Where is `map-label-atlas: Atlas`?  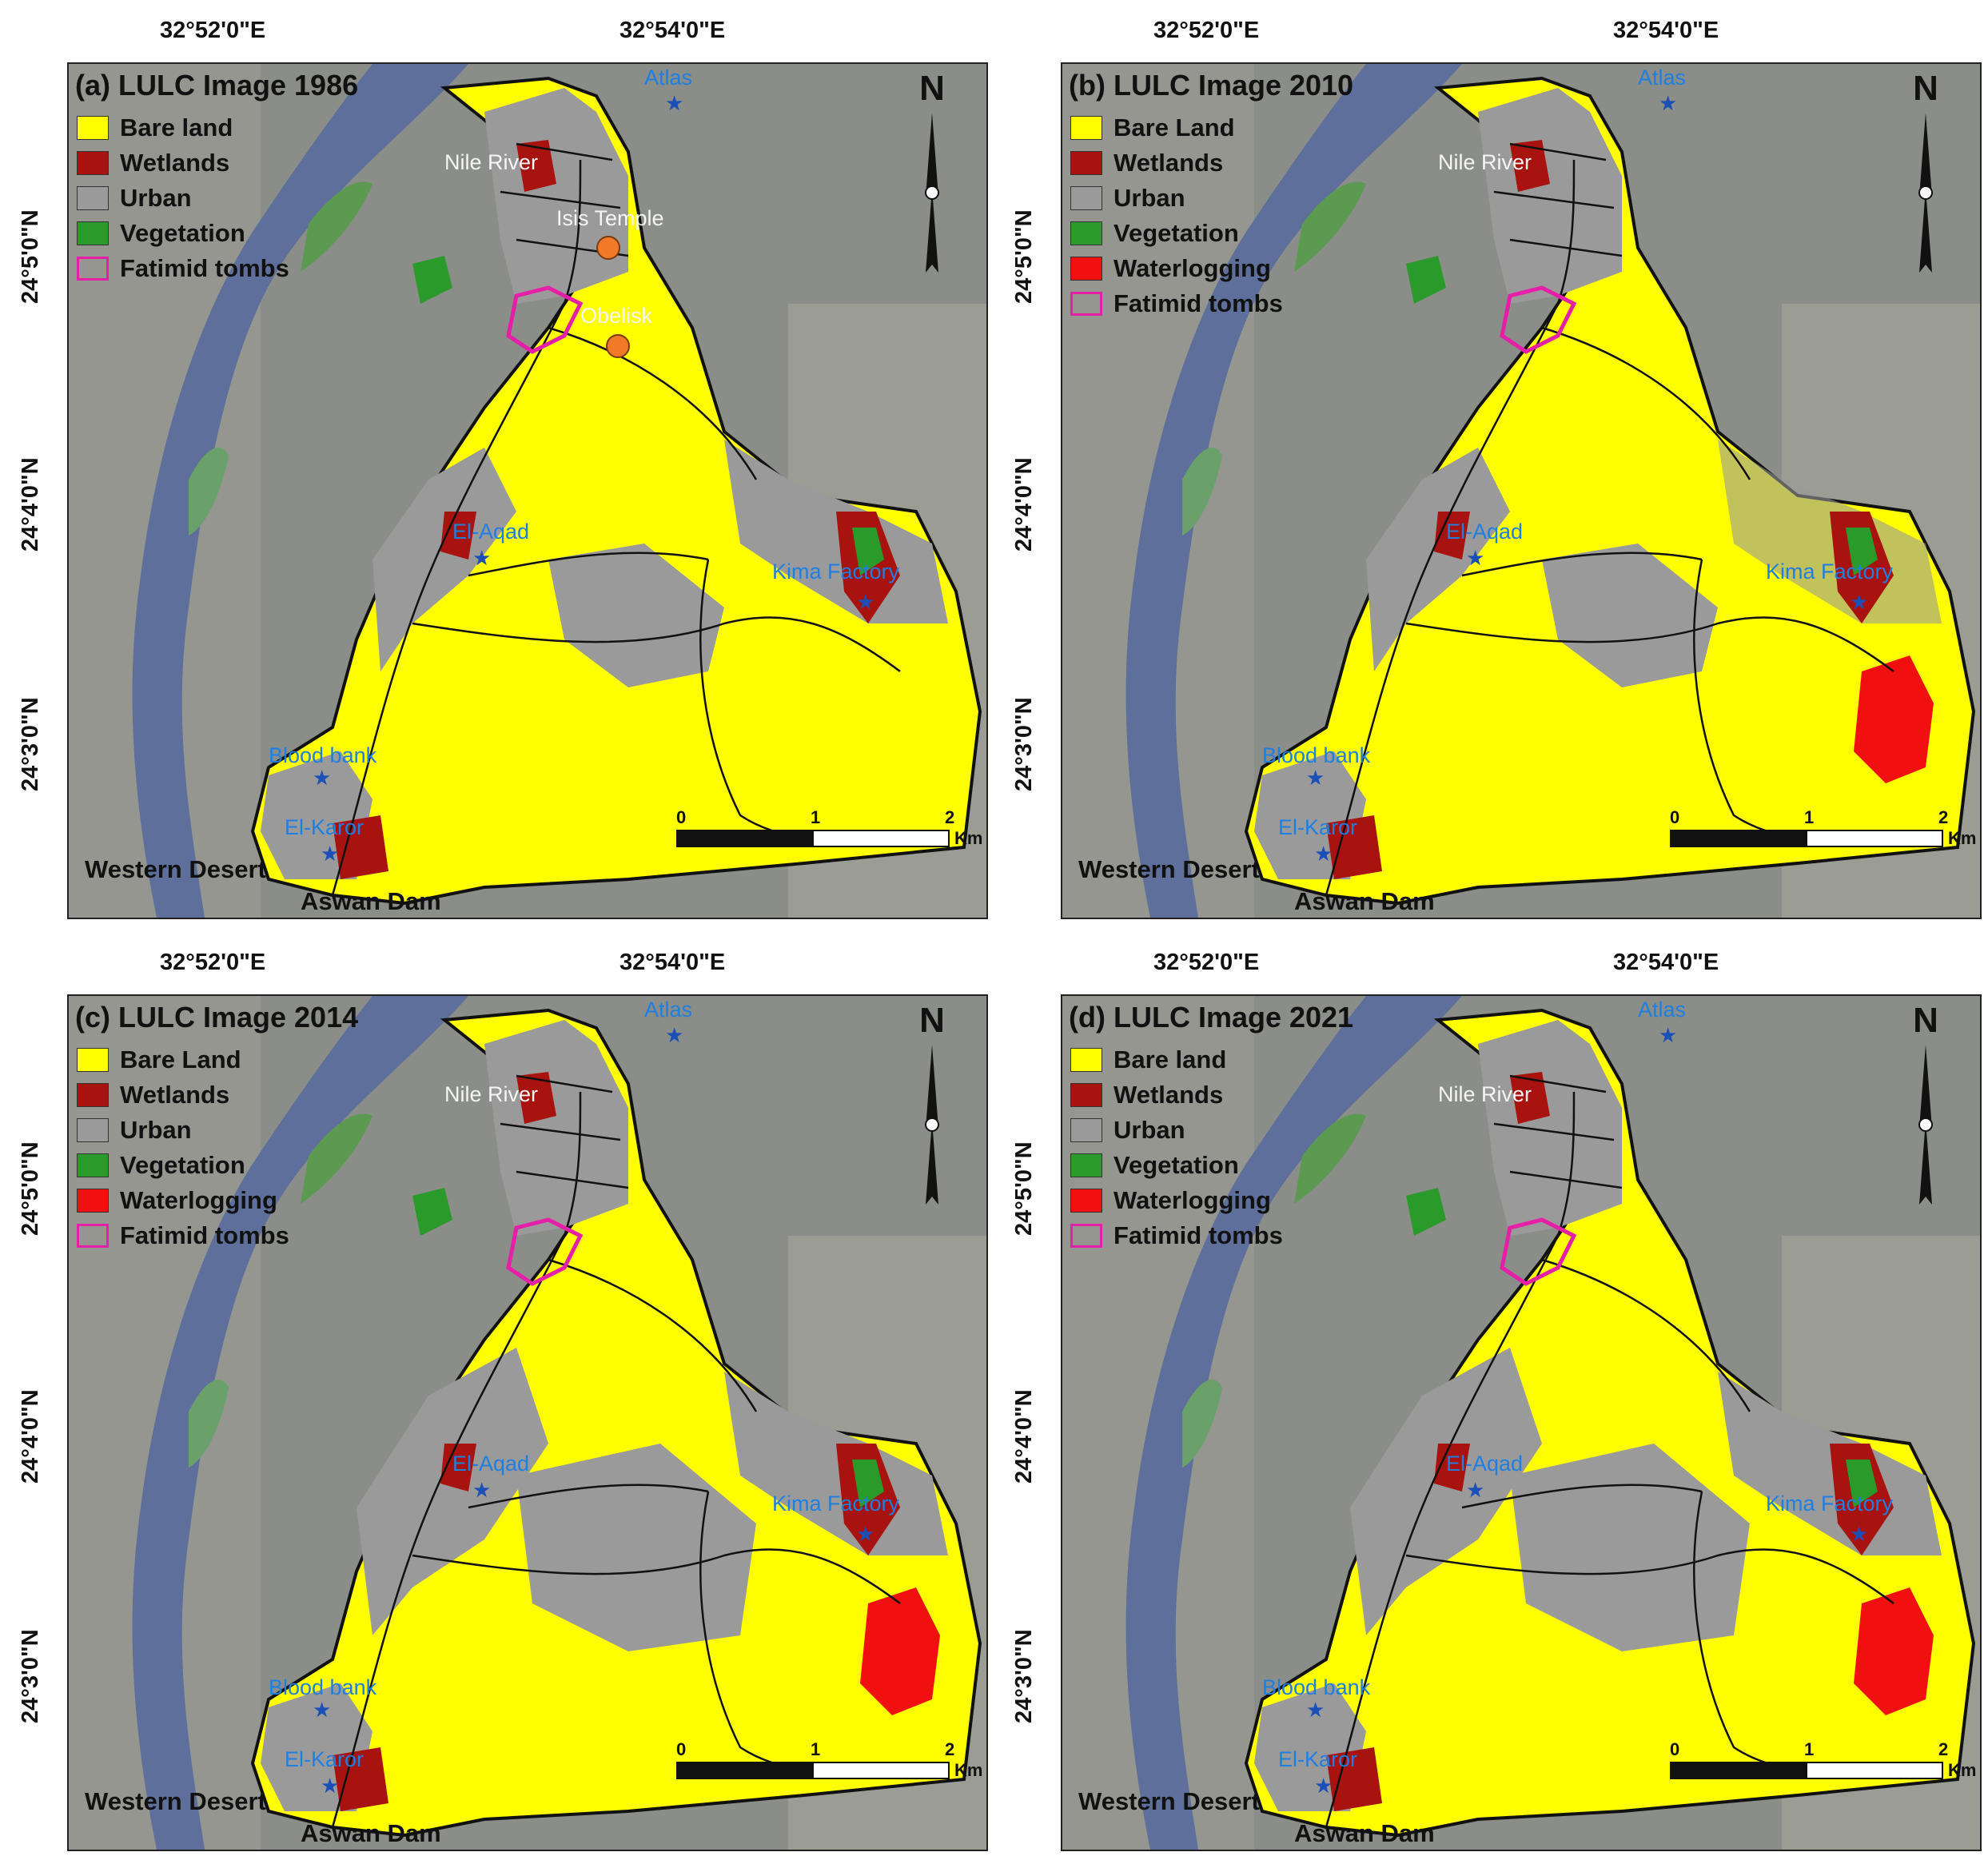
map-label-atlas: Atlas is located at coordinates (1662, 1010).